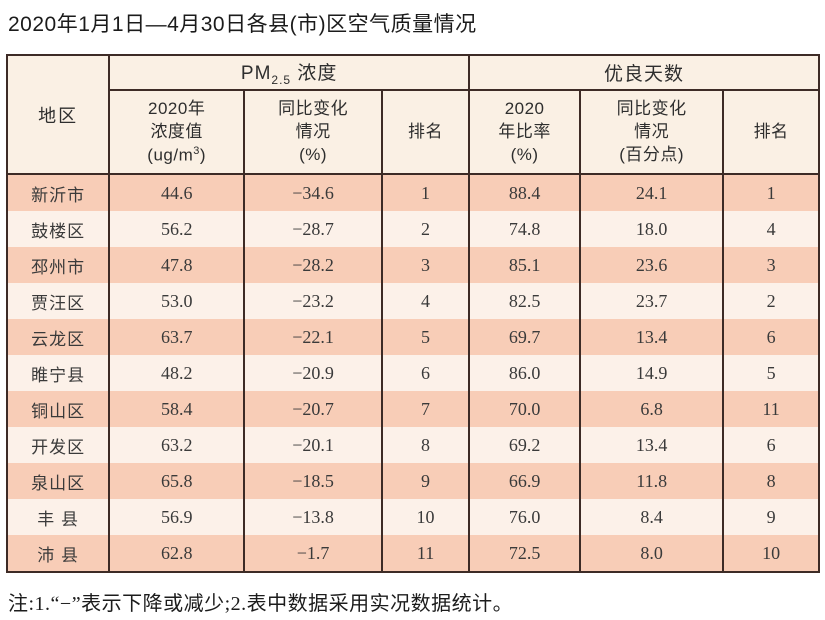 The width and height of the screenshot is (825, 620). I want to click on header-pm-change-line1: 同比变化, so click(313, 108).